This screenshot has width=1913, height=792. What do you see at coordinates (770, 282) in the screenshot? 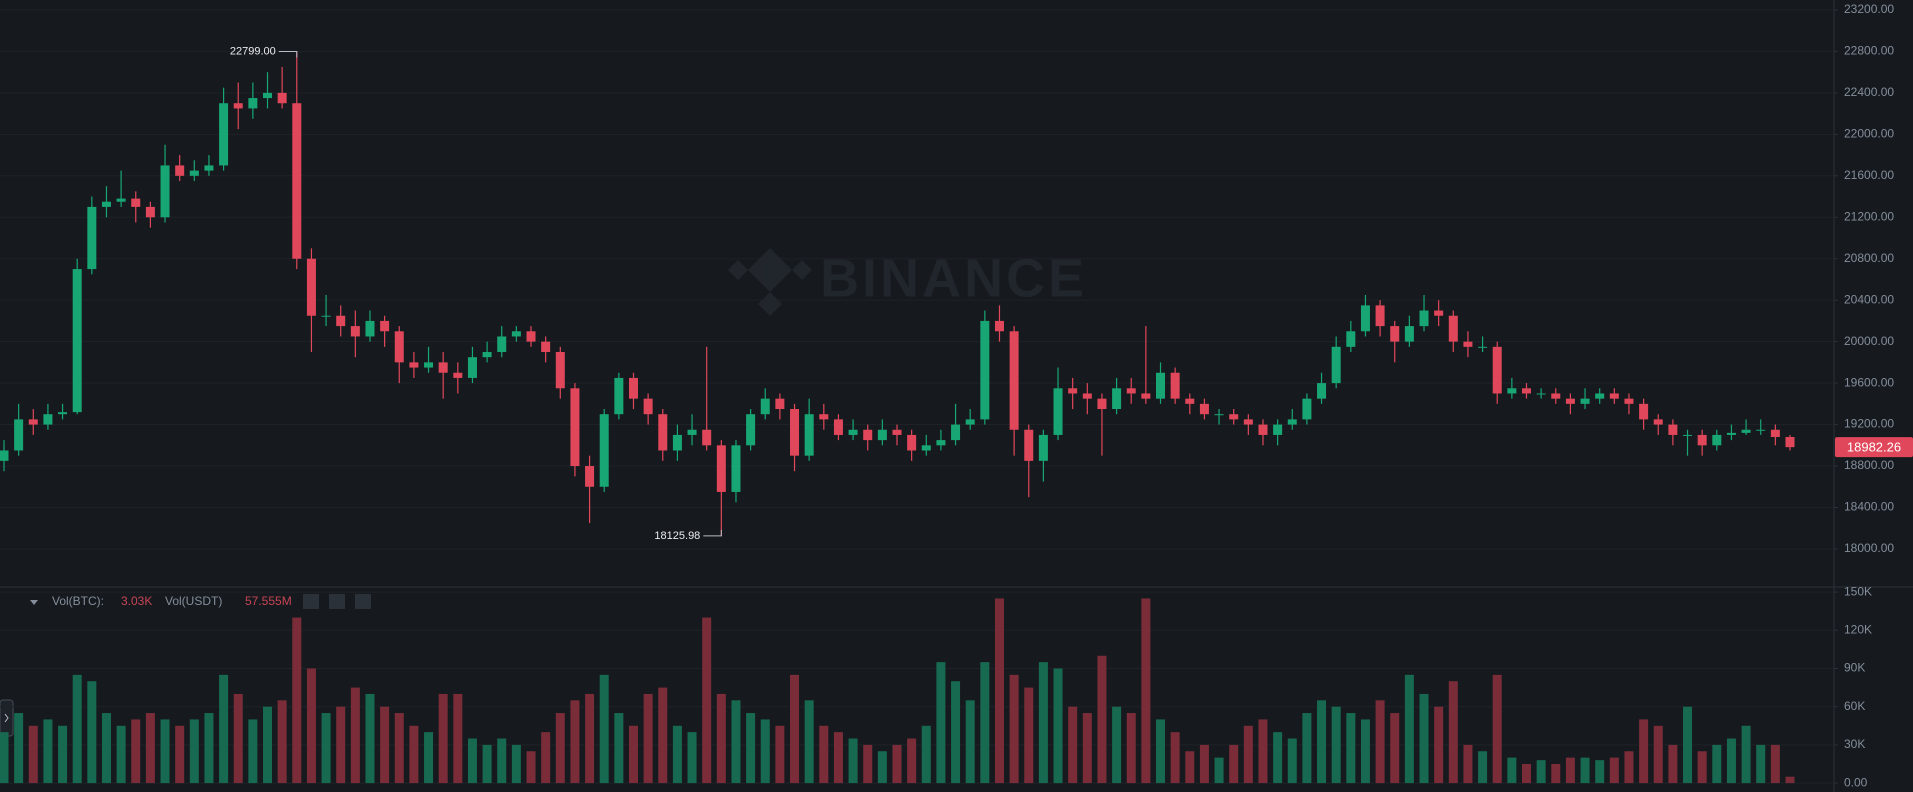
I see `watermark-logo` at bounding box center [770, 282].